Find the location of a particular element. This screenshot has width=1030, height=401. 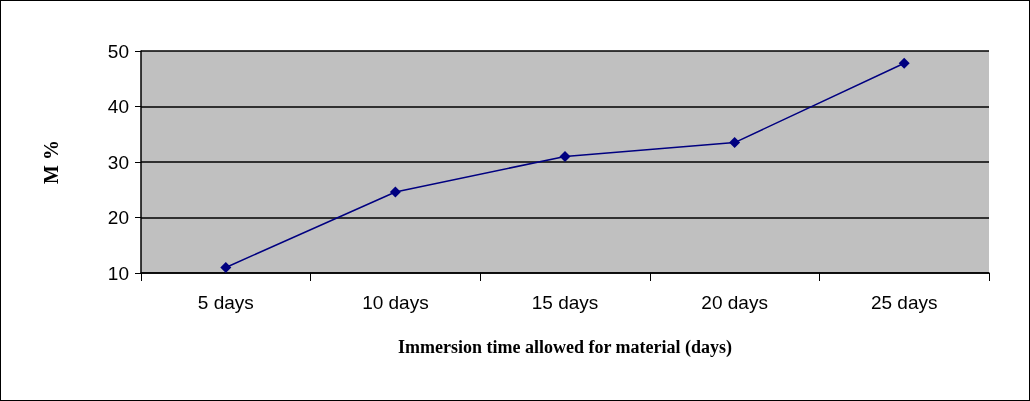

x-tick-label: 25 days is located at coordinates (904, 302).